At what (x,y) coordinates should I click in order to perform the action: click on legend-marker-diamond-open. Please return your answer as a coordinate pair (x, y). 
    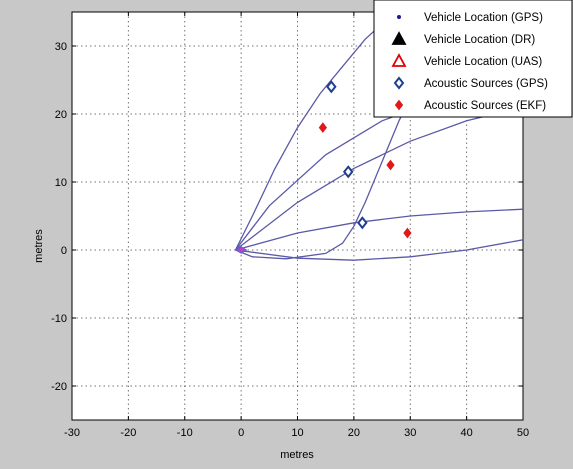
    Looking at the image, I should click on (399, 83).